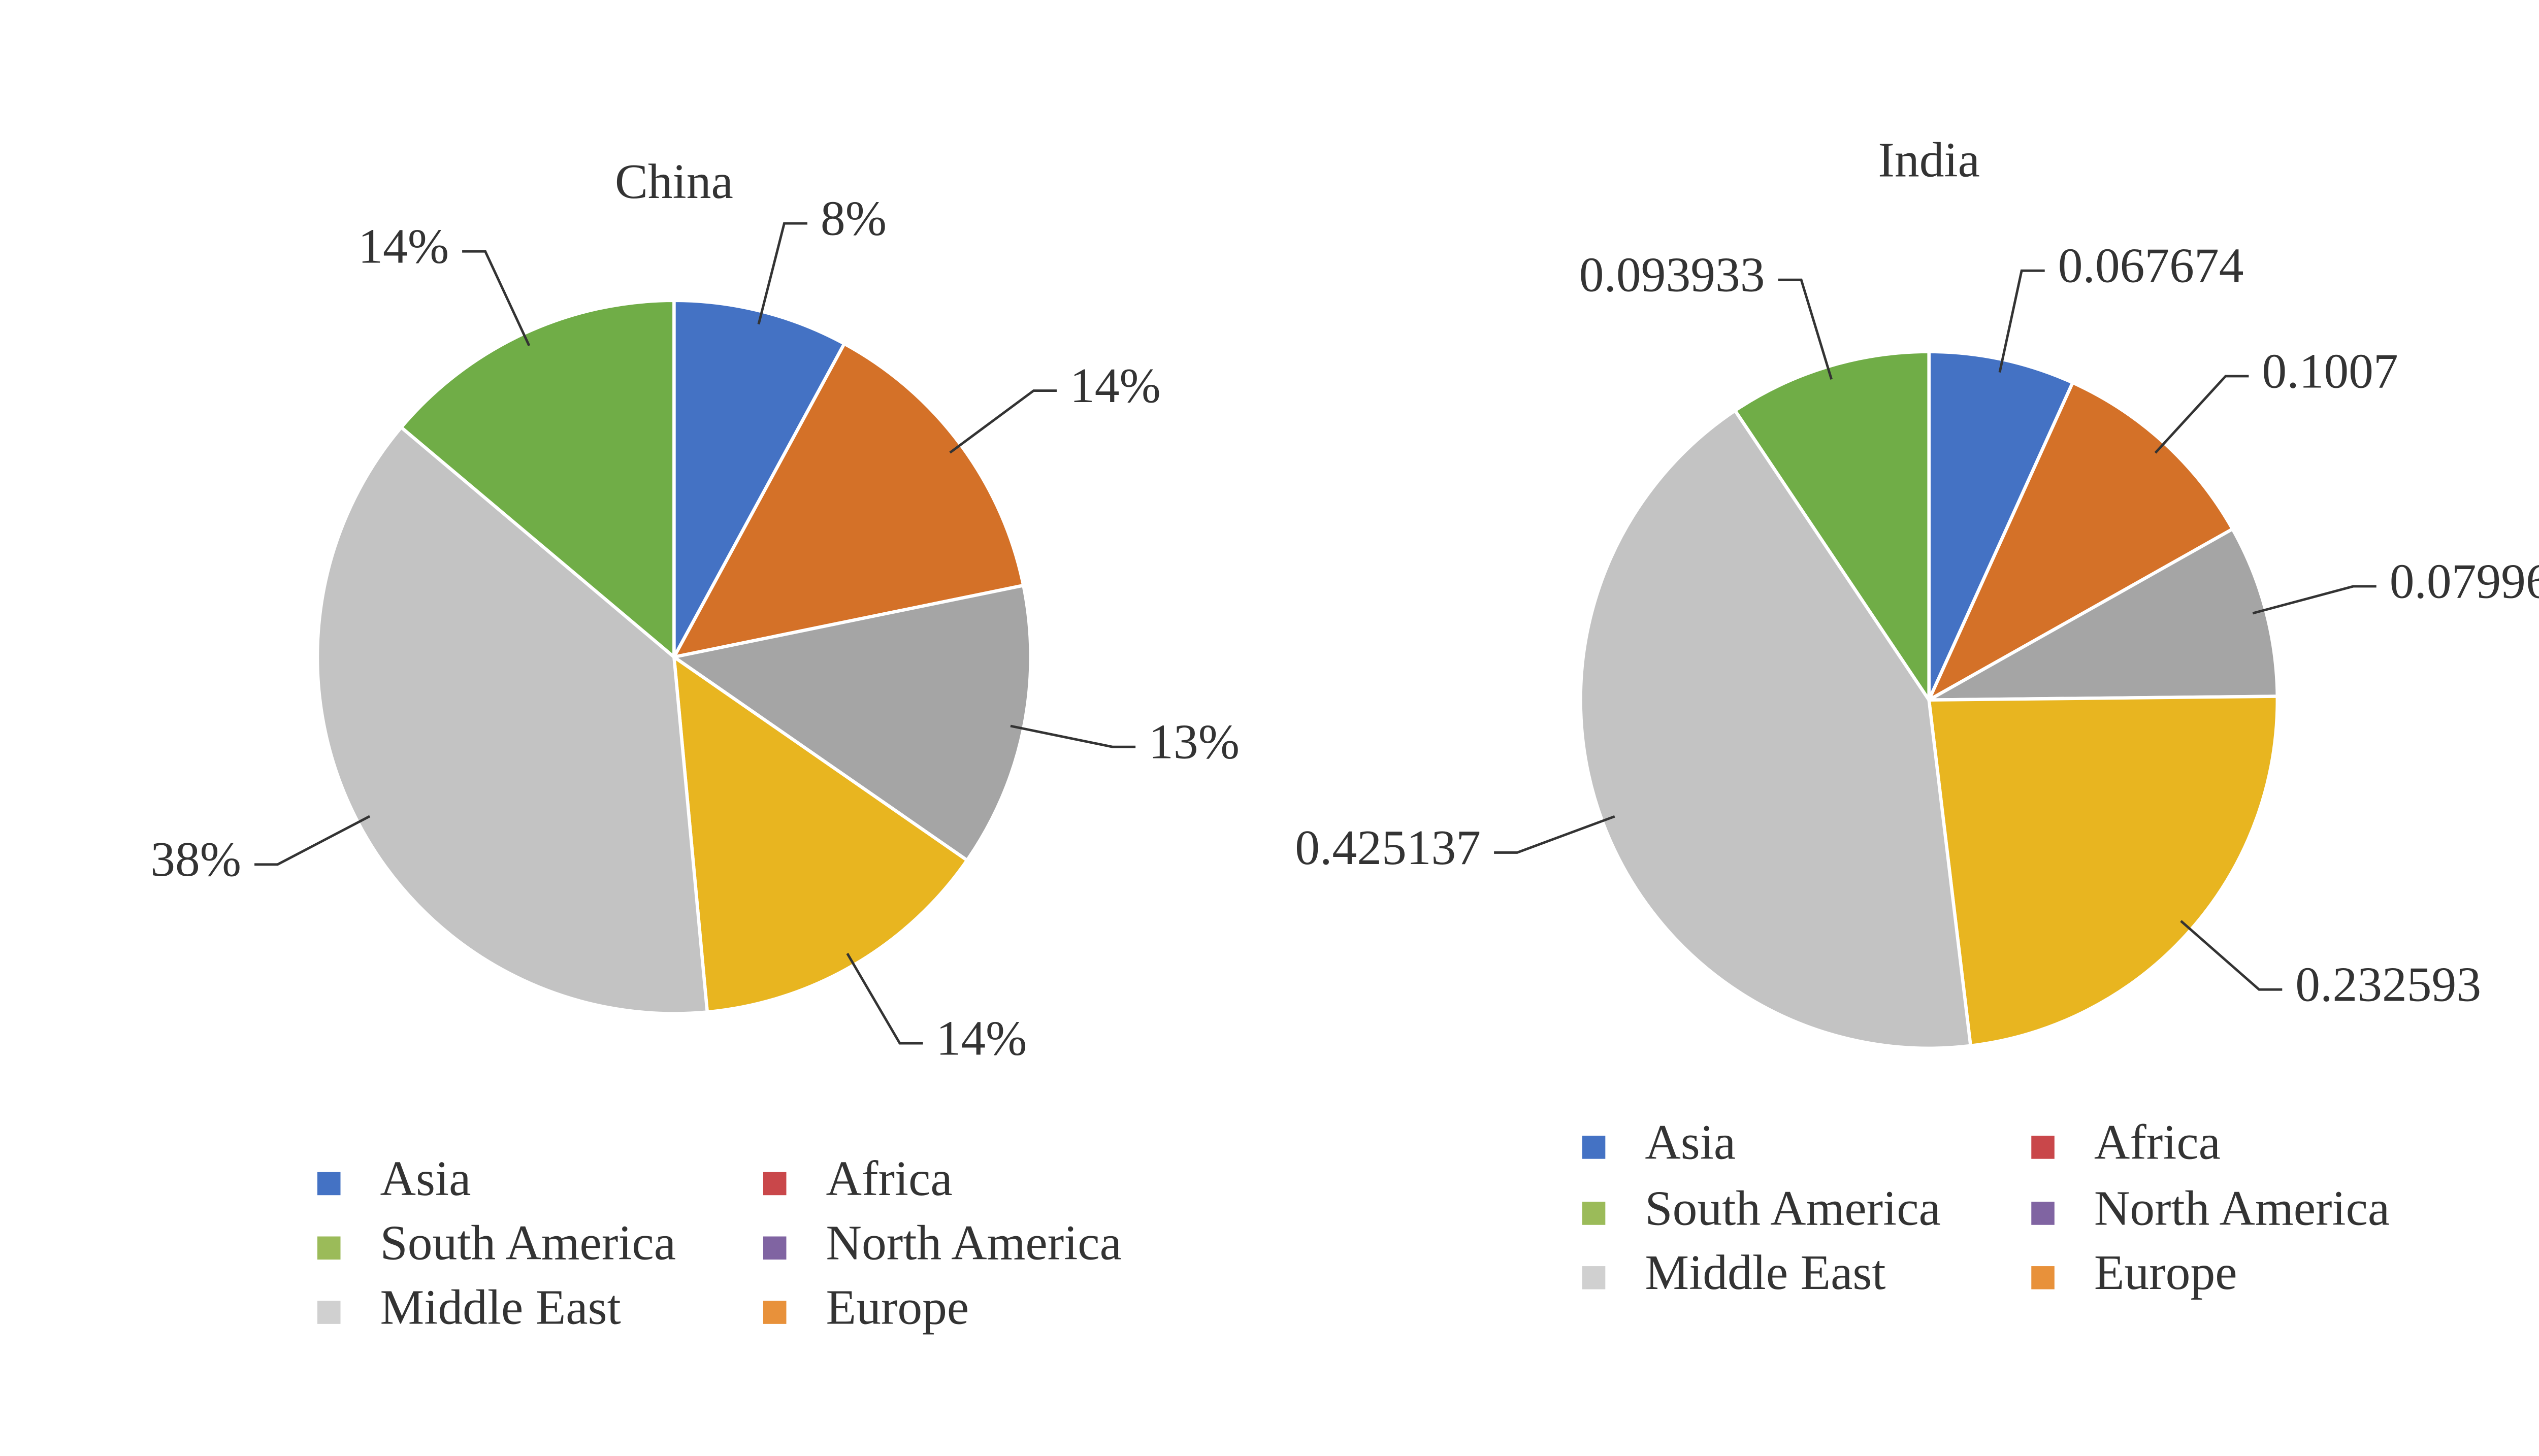 Image resolution: width=2539 pixels, height=1456 pixels. What do you see at coordinates (2464, 582) in the screenshot?
I see `data-label: 0.079964` at bounding box center [2464, 582].